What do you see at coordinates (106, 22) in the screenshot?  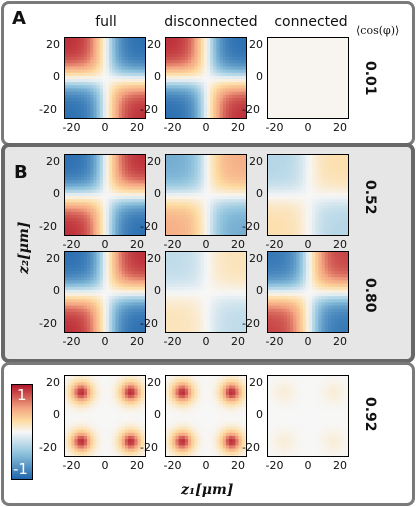 I see `column-header-full: full` at bounding box center [106, 22].